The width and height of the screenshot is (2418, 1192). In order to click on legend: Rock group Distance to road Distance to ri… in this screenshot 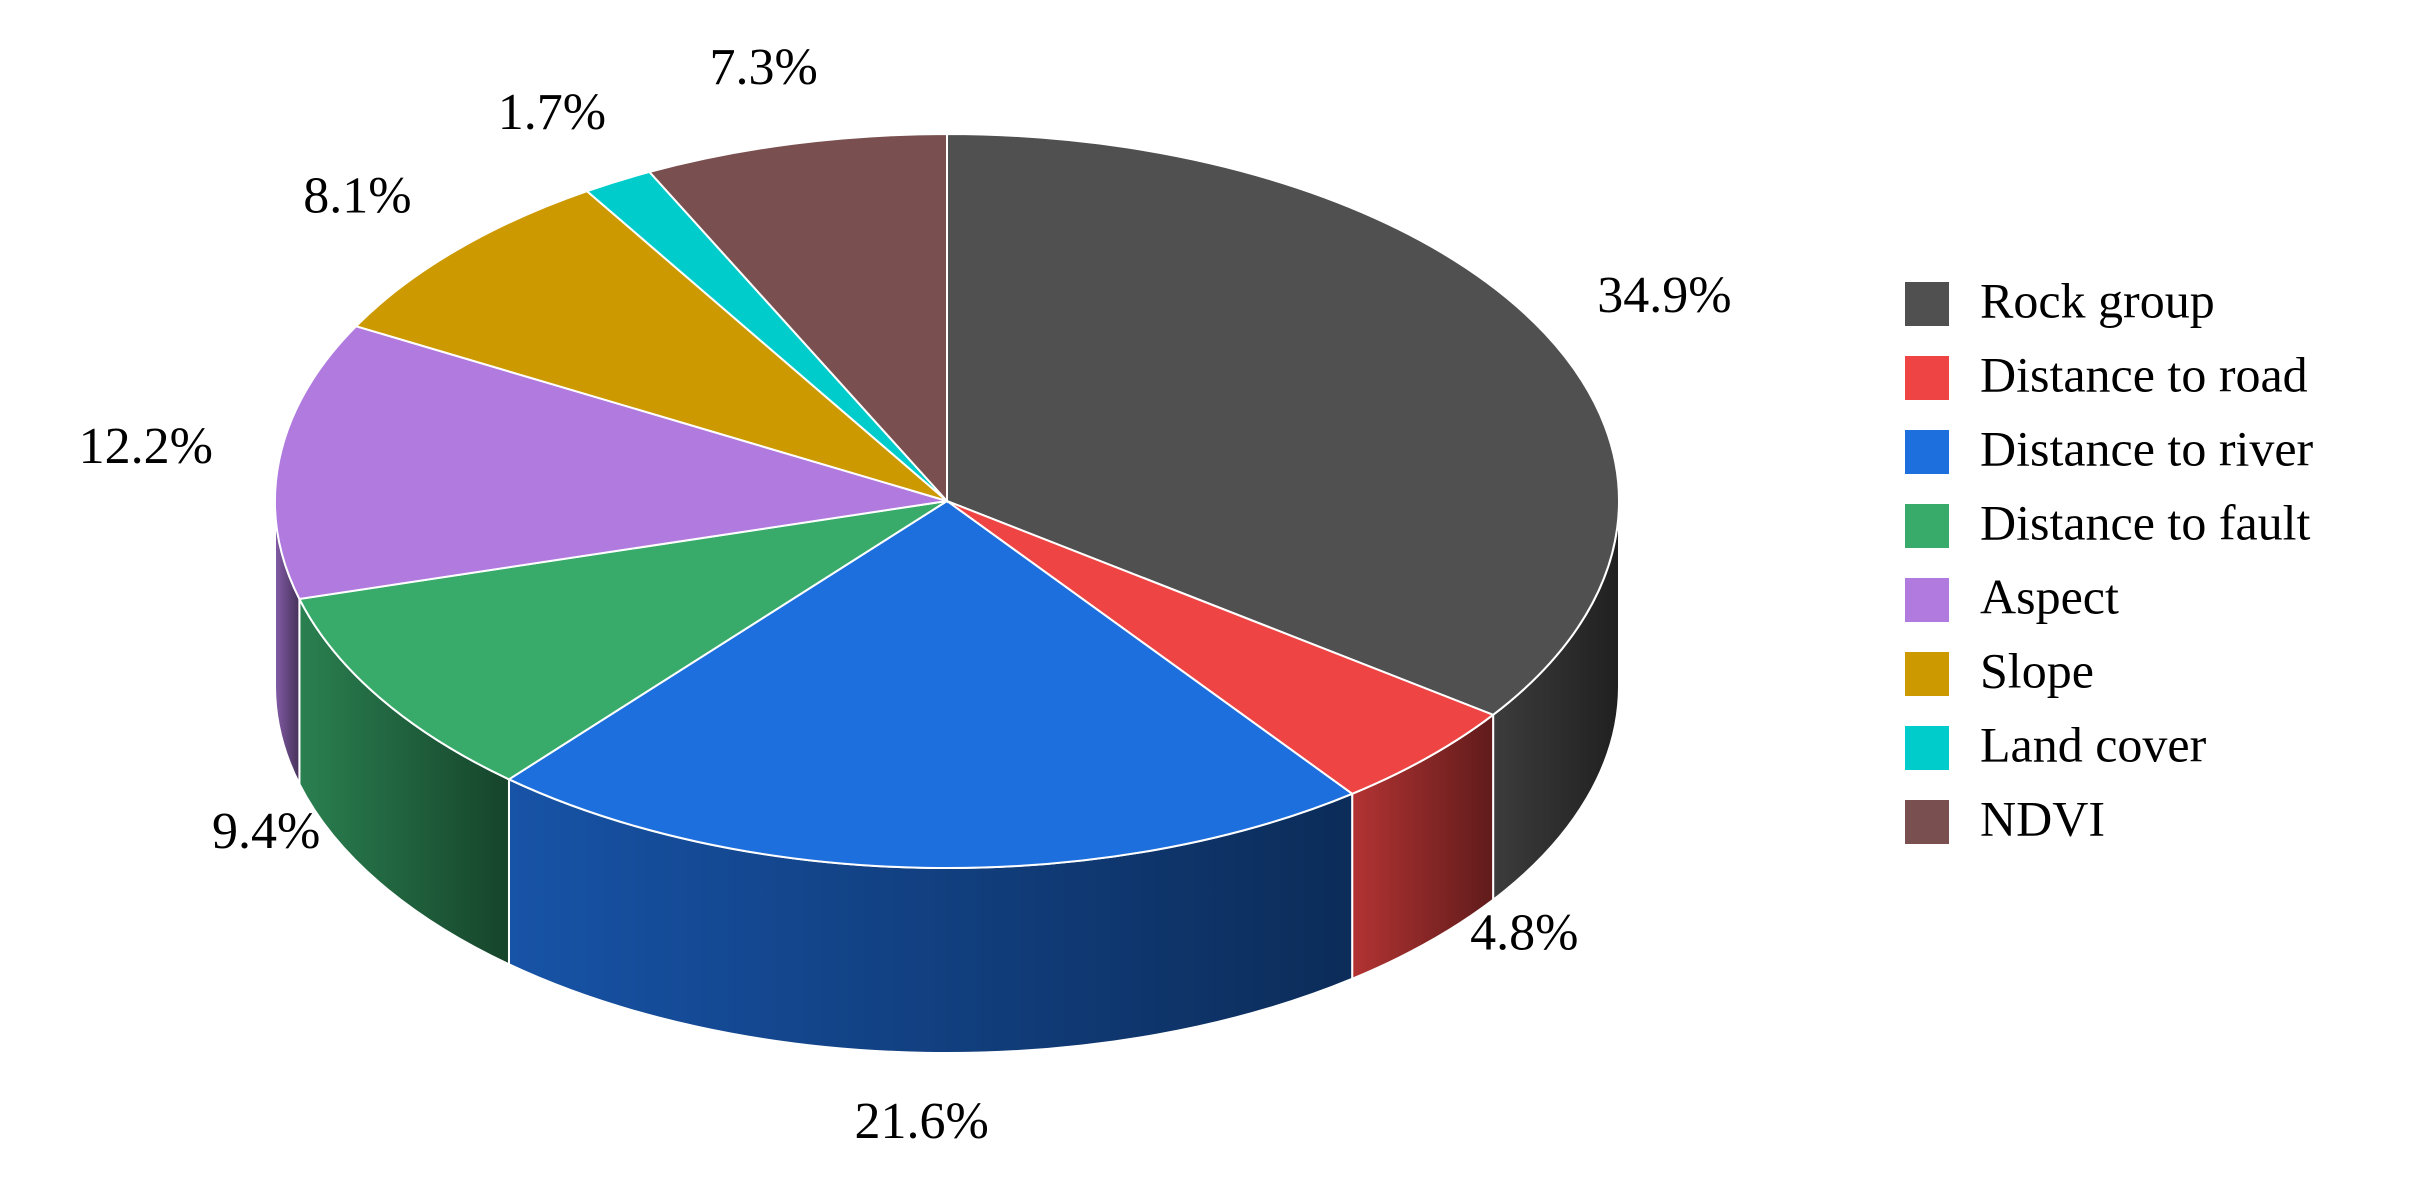, I will do `click(2109, 559)`.